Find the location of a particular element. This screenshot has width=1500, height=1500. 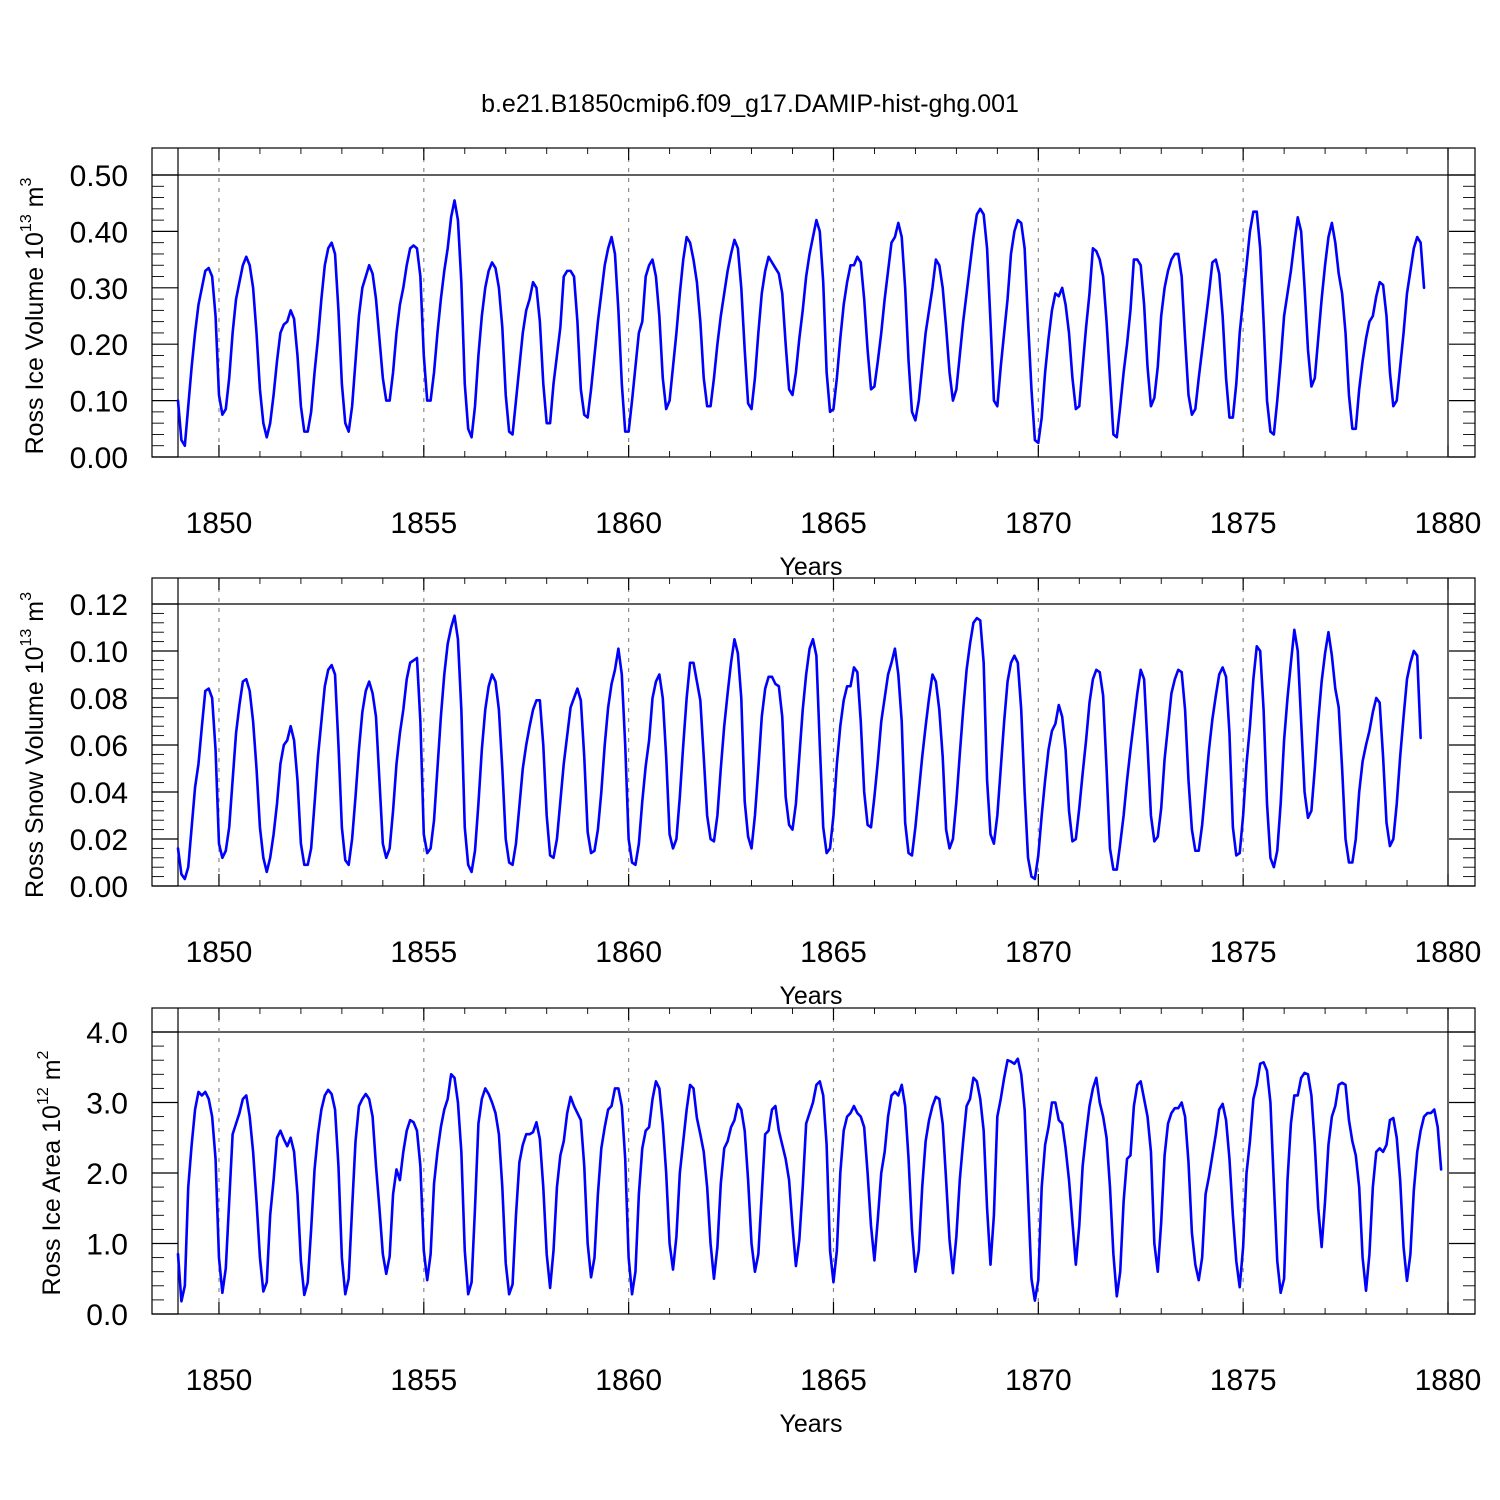

y-axis-label: Ross Ice Volume 1013 m3 is located at coordinates (33, 315).